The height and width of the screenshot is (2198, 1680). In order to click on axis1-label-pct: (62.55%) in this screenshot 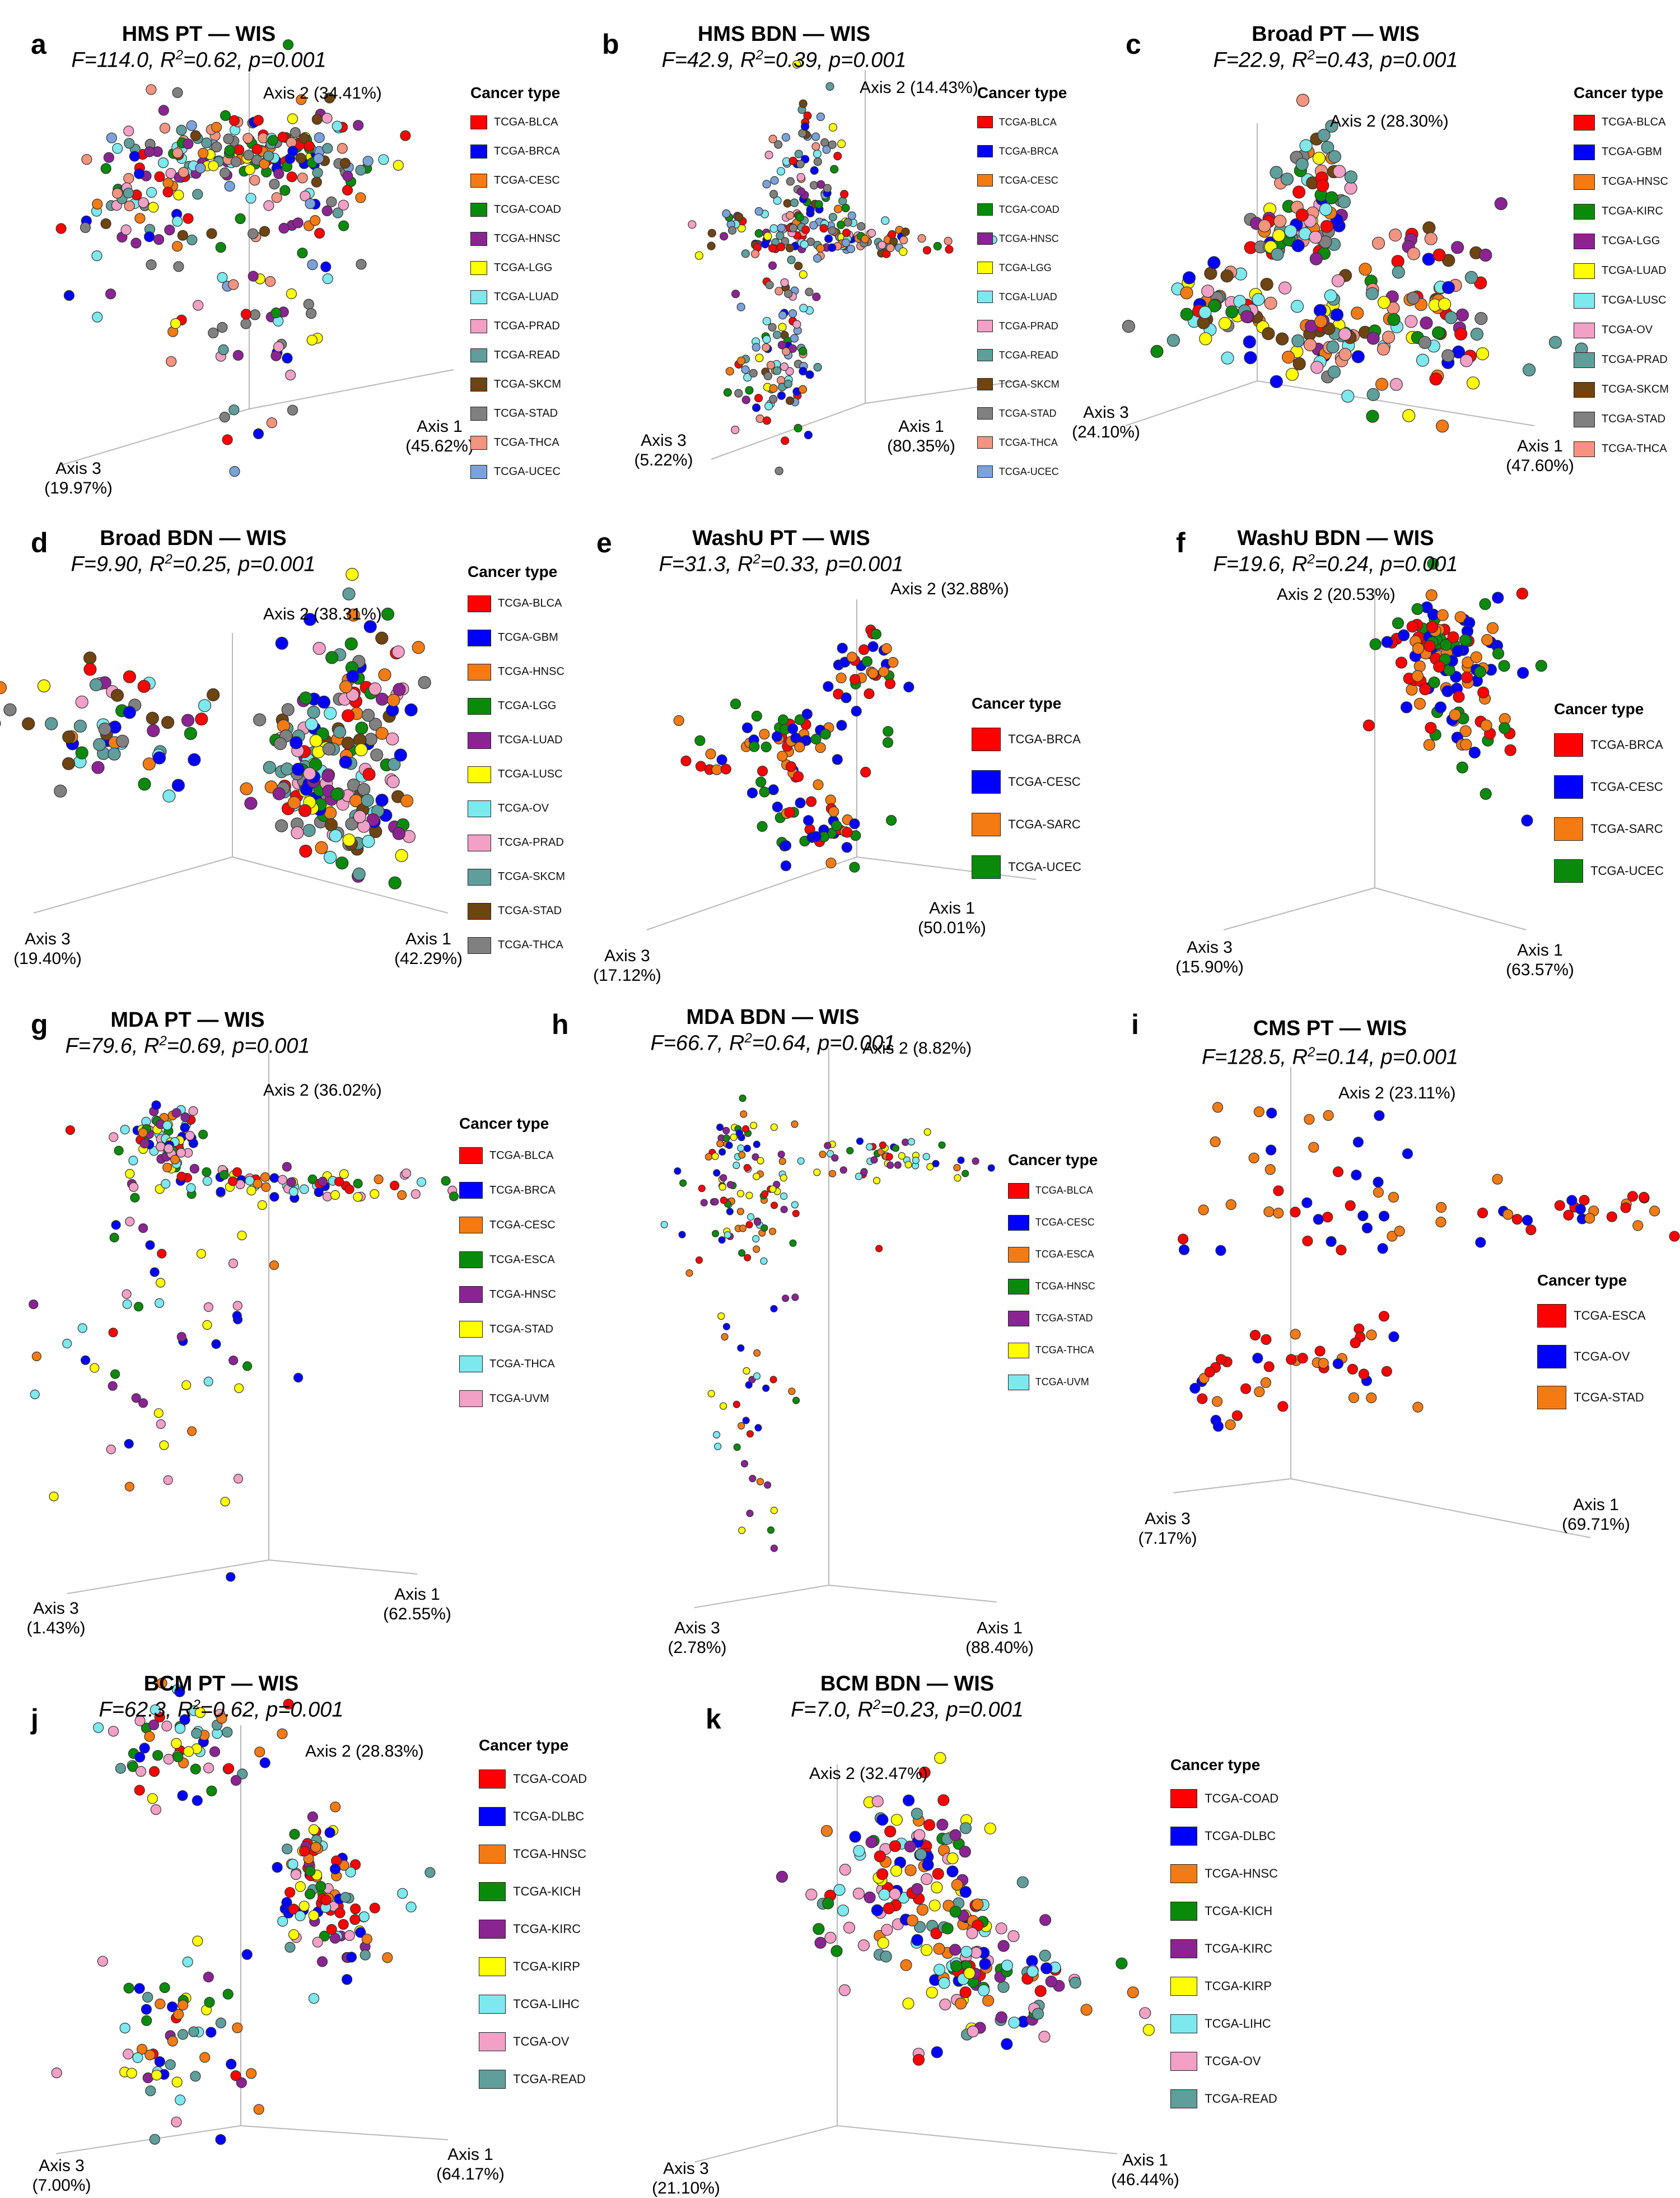, I will do `click(418, 1614)`.